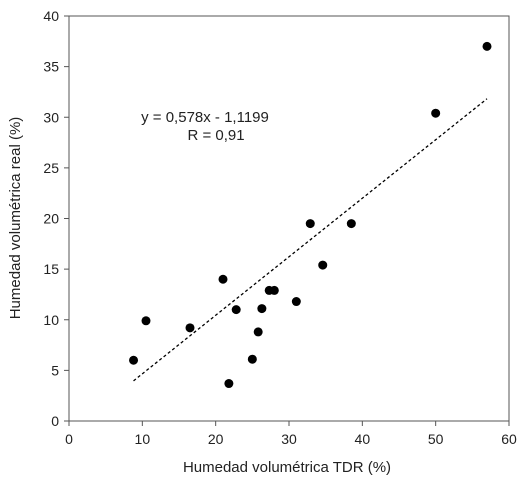 The image size is (520, 481). I want to click on y-tick-label: 25, so click(51, 168).